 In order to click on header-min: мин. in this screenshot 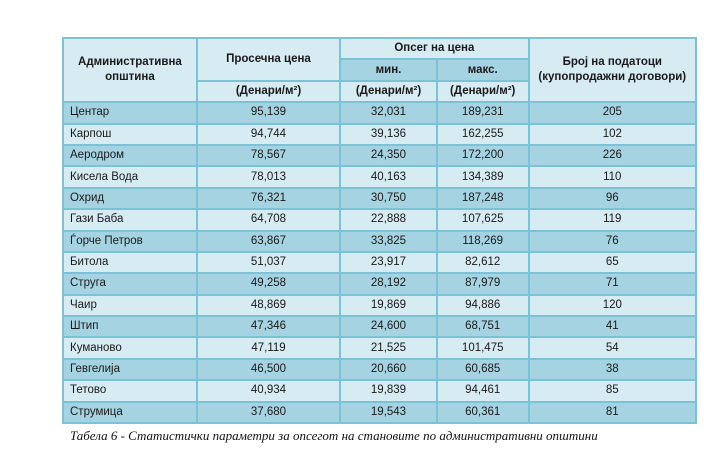, I will do `click(388, 70)`.